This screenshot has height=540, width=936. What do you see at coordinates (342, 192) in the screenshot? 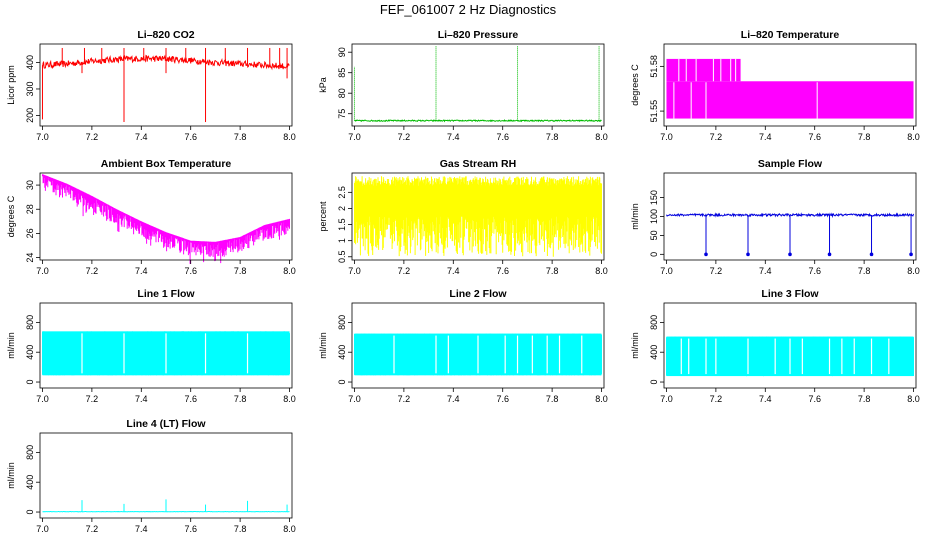
I see `y-tick-label: 2.5` at bounding box center [342, 192].